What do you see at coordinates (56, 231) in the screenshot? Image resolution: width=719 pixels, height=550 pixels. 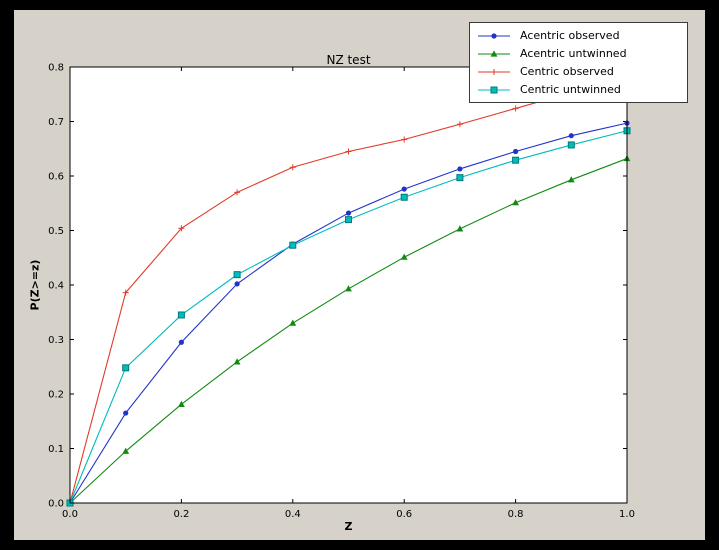 I see `y-tick-label: 0.5` at bounding box center [56, 231].